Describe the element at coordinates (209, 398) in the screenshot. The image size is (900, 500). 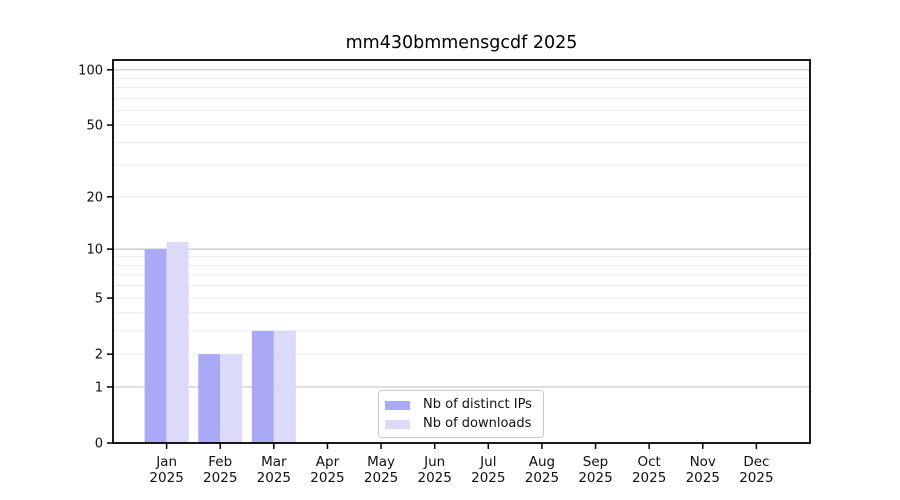
I see `bar-distinct-ips-feb` at that location.